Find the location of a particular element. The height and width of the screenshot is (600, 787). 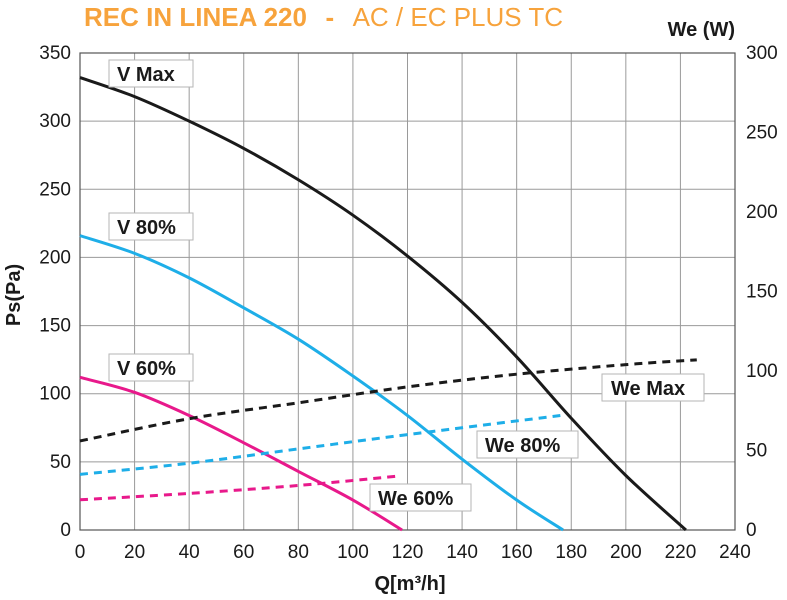

y2-axis-label: We (W) is located at coordinates (701, 30).